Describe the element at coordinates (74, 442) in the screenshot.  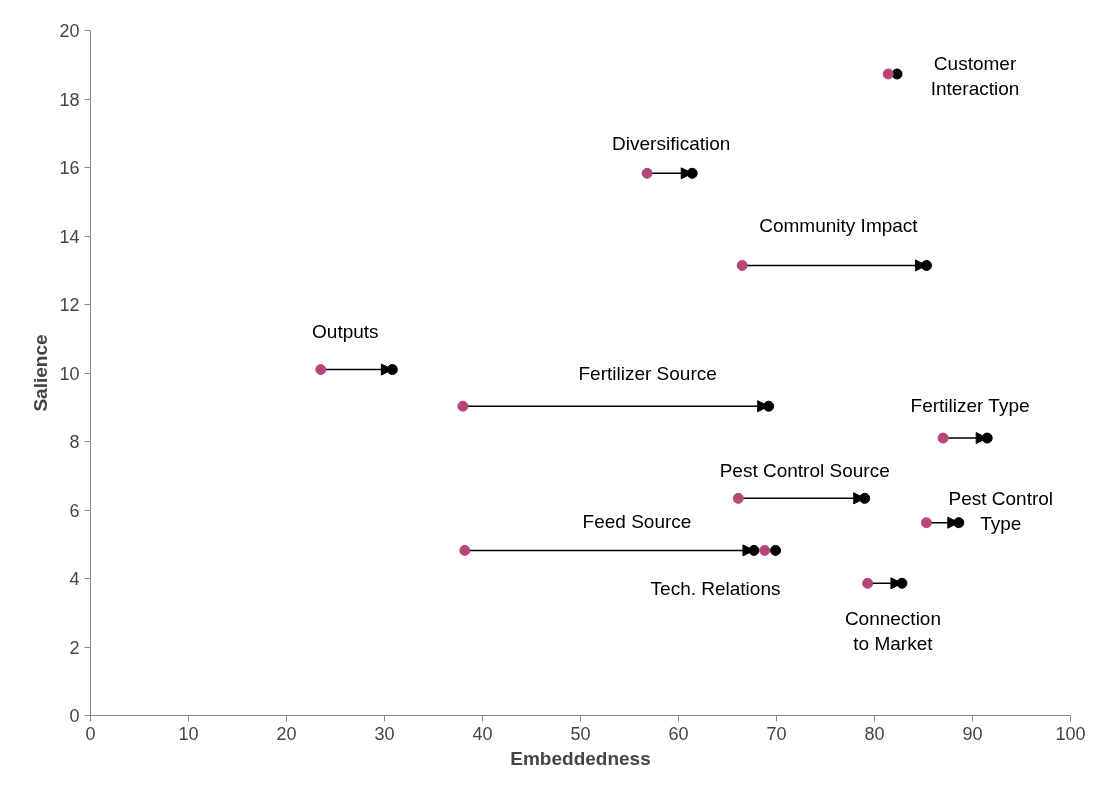
I see `y-tick-label: 8` at that location.